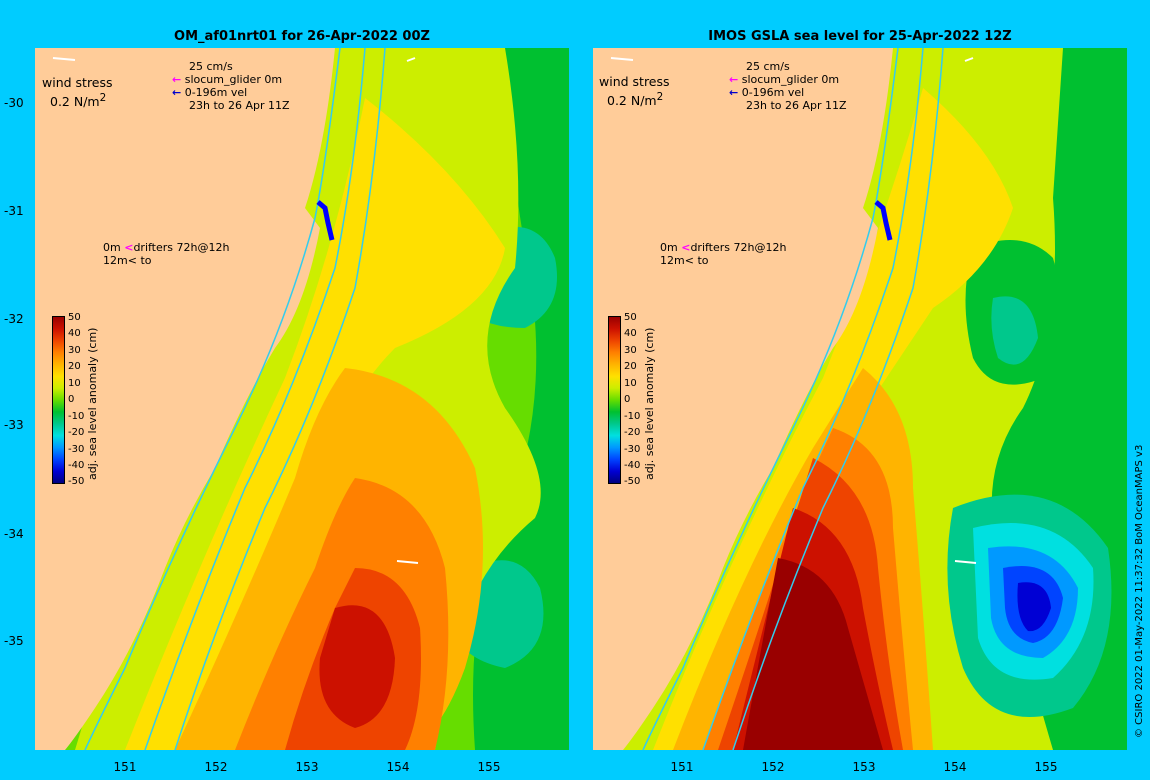 The height and width of the screenshot is (780, 1150). Describe the element at coordinates (614, 400) in the screenshot. I see `colorbar-right` at that location.